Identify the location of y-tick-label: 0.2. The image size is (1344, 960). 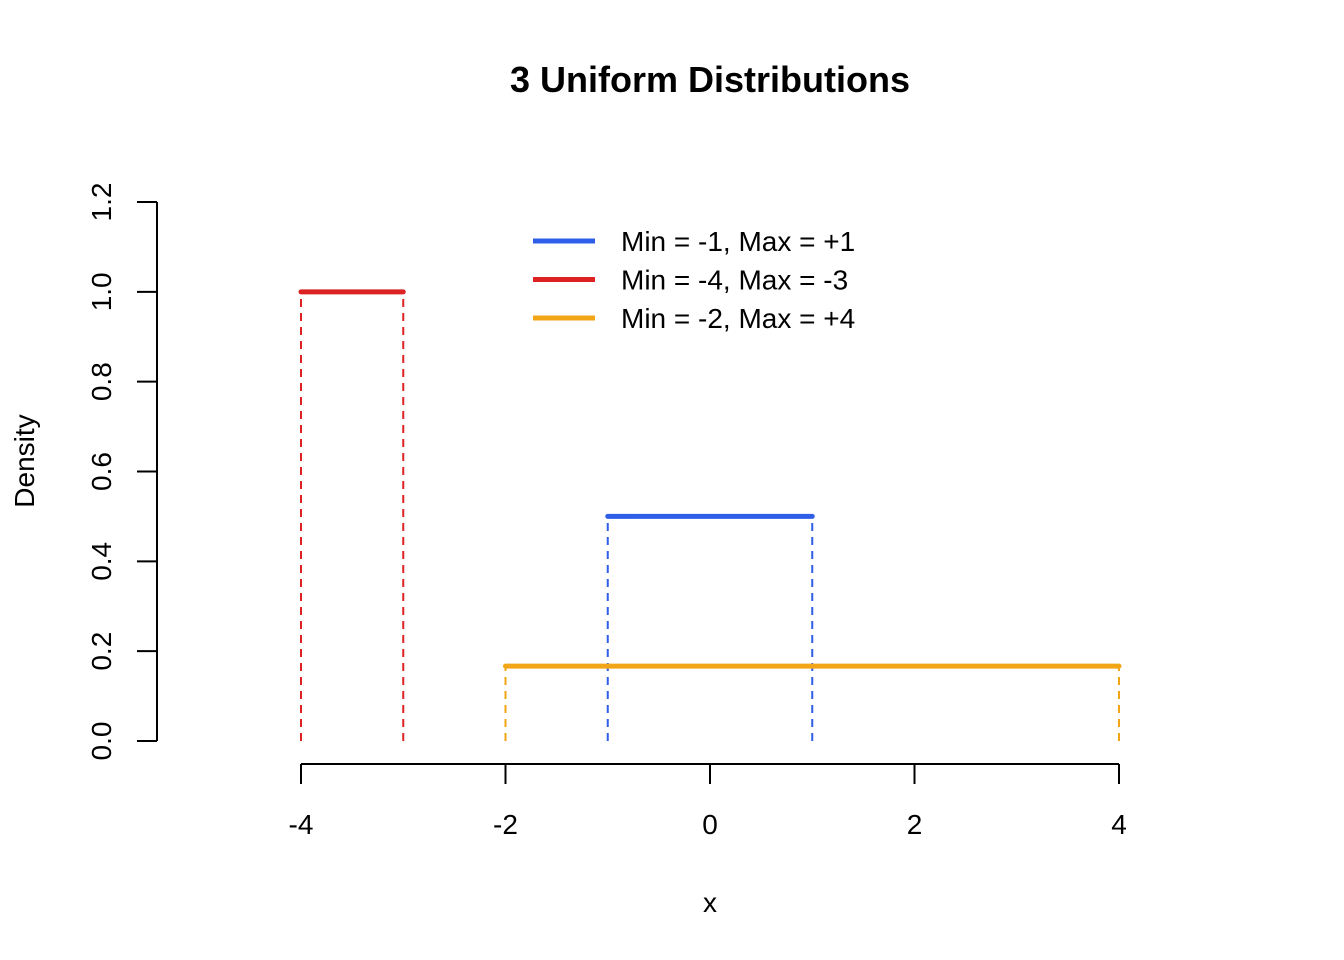
(101, 651).